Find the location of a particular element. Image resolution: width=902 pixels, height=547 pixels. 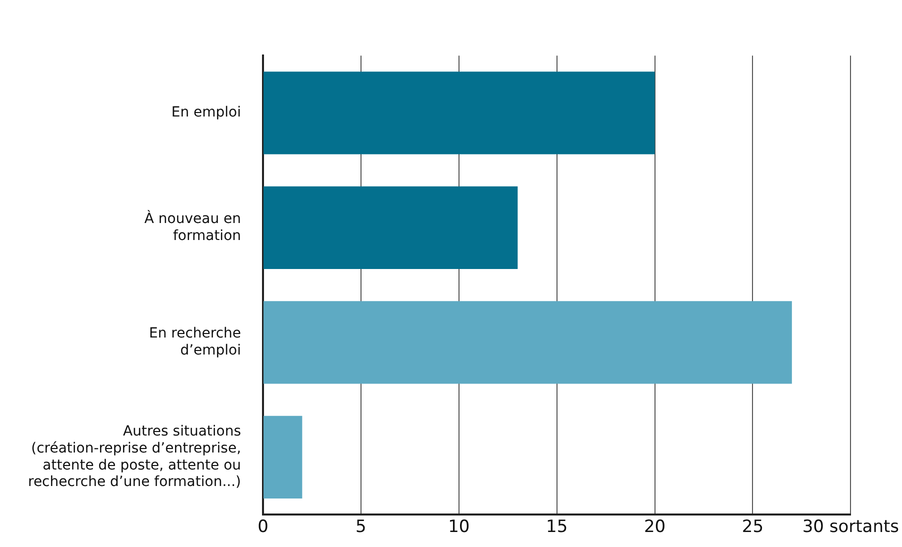

x-tick-label: 20 is located at coordinates (655, 527).